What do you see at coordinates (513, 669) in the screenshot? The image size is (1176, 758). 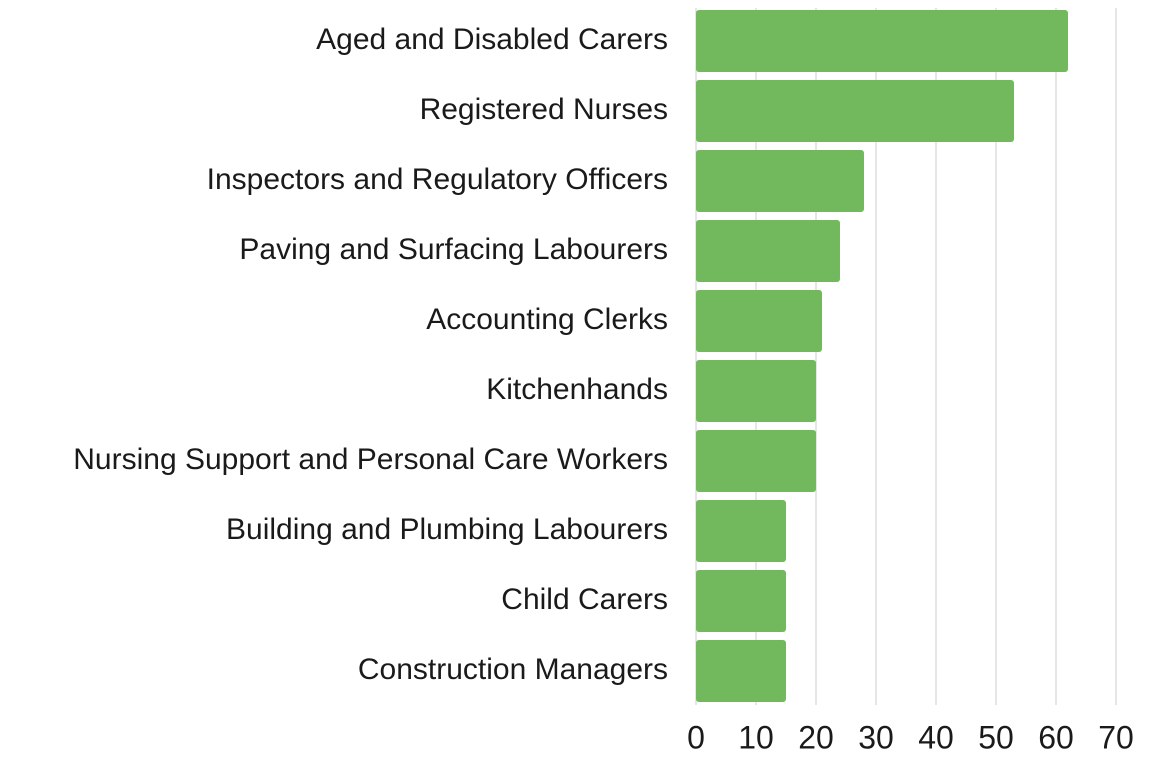 I see `y-tick-label: Construction Managers` at bounding box center [513, 669].